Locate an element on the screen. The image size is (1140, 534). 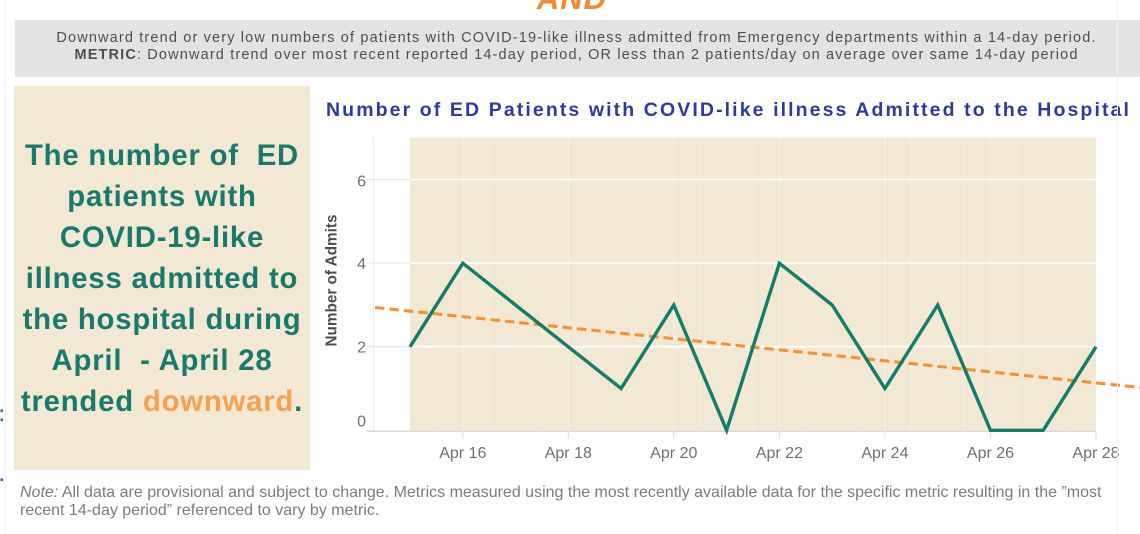
svg-text: Apr 24 is located at coordinates (884, 453).